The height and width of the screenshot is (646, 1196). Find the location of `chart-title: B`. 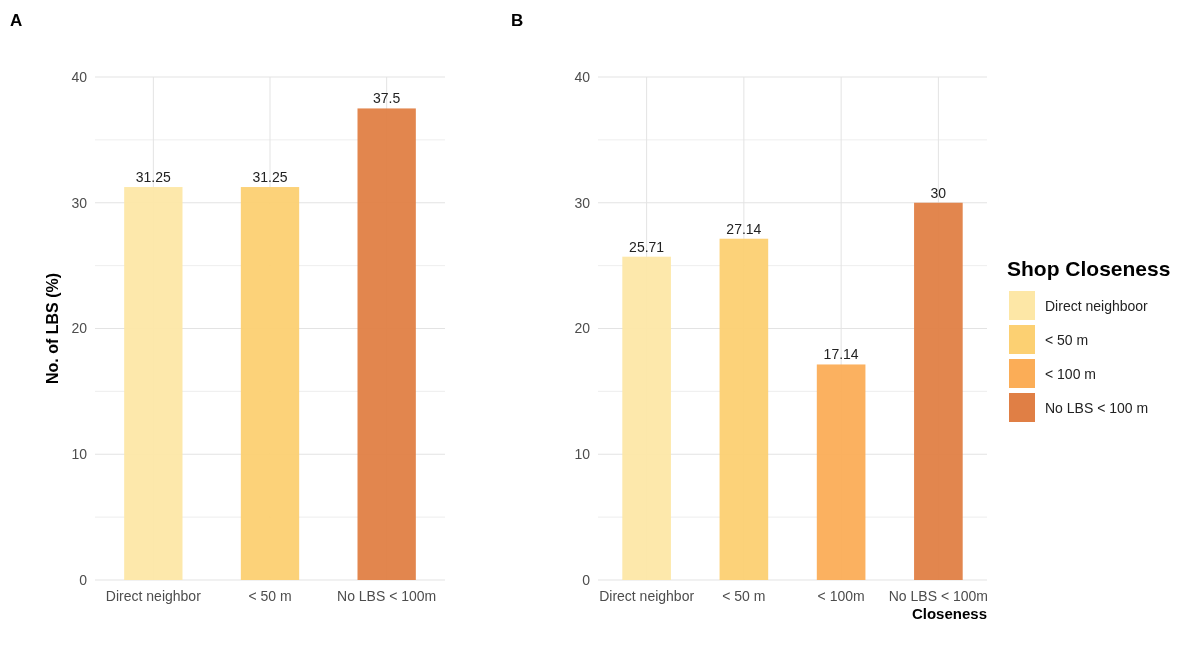

chart-title: B is located at coordinates (517, 20).